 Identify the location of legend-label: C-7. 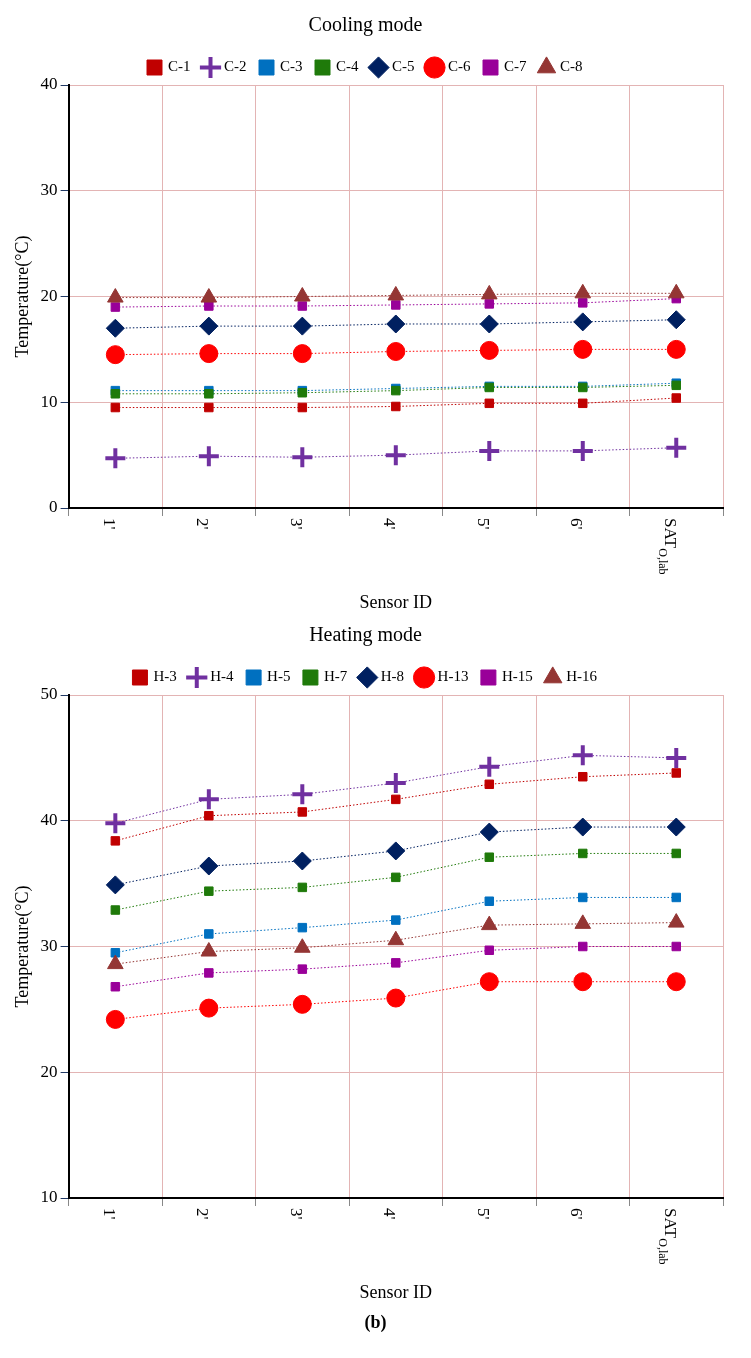
(515, 66).